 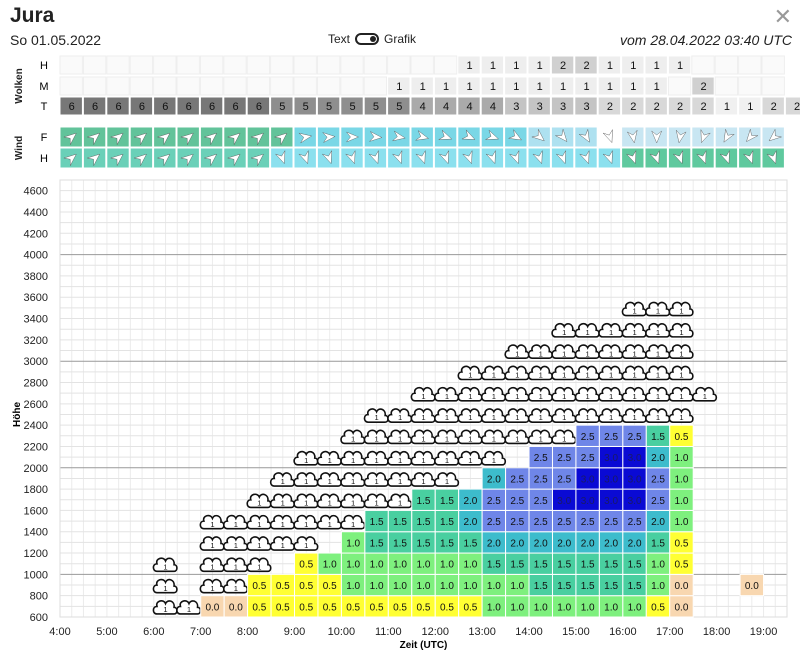 What do you see at coordinates (19, 85) in the screenshot?
I see `cloud-section-label: Wolken` at bounding box center [19, 85].